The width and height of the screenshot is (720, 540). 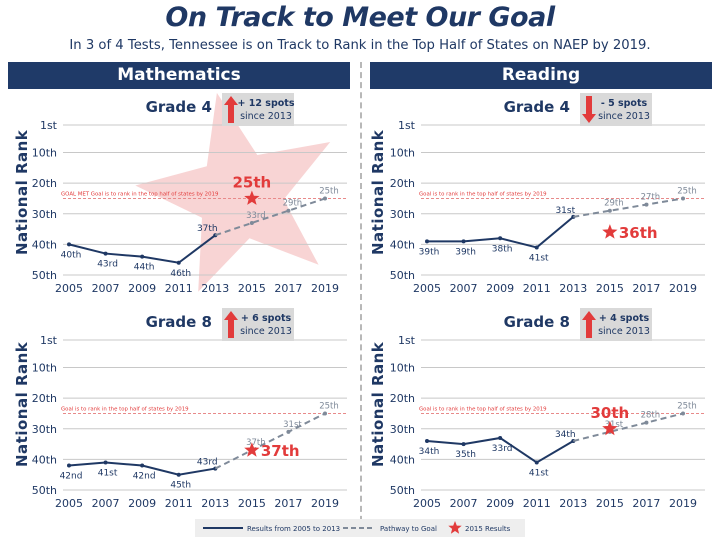 What do you see at coordinates (651, 198) in the screenshot?
I see `read-g4-pathway-label: 27th` at bounding box center [651, 198].